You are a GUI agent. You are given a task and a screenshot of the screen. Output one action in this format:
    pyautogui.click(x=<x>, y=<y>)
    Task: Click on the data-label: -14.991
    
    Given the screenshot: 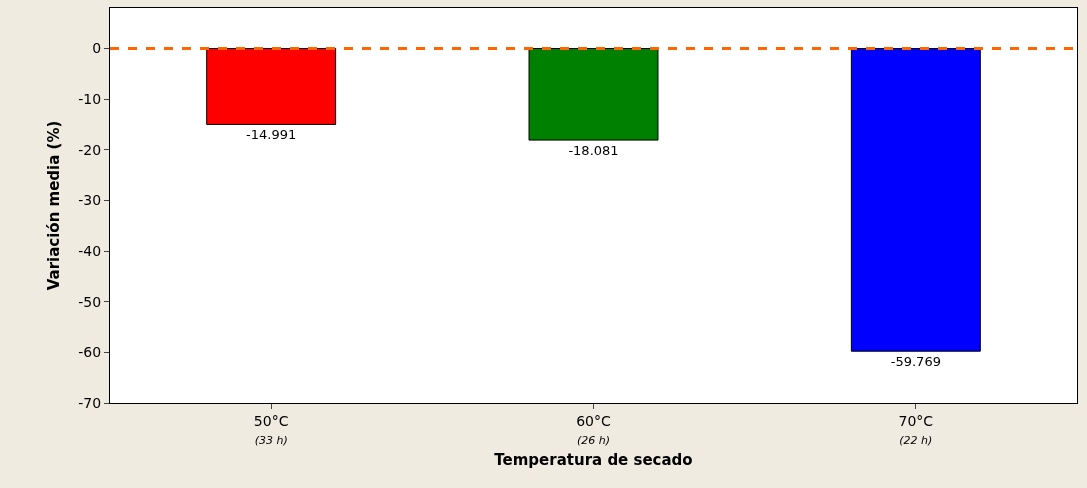 What is the action you would take?
    pyautogui.click(x=271, y=135)
    